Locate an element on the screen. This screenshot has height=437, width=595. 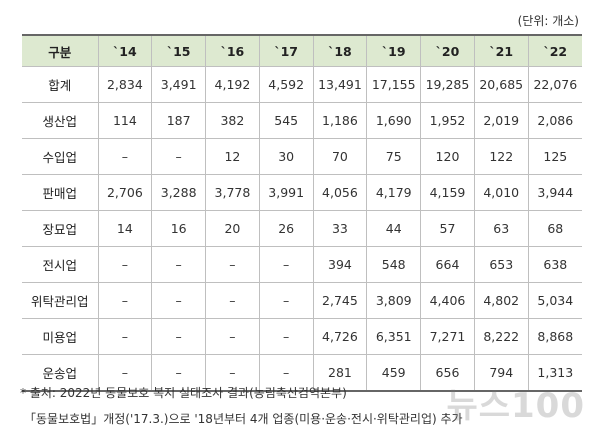
table-cell: 8,868 is located at coordinates (554, 336).